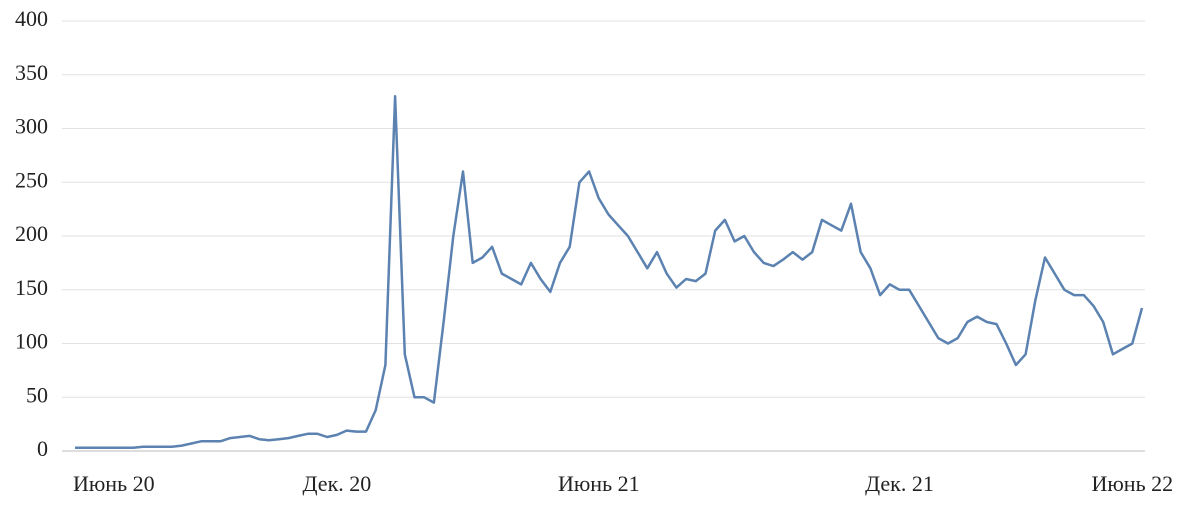  I want to click on y-tick-label: 150, so click(31, 287).